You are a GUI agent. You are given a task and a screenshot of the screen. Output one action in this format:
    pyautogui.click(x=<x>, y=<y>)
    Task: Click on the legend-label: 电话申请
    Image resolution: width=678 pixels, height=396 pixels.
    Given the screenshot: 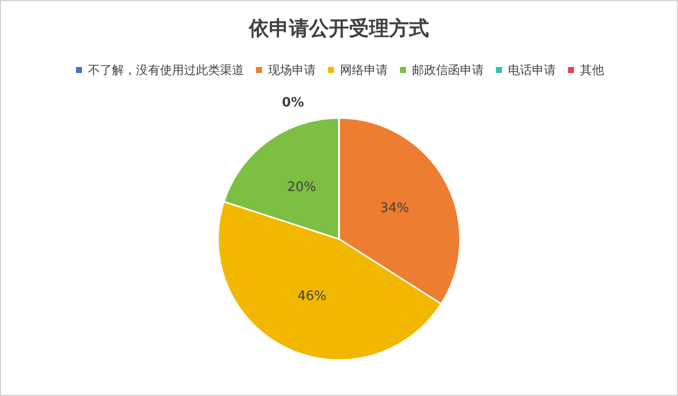 What is the action you would take?
    pyautogui.click(x=532, y=70)
    